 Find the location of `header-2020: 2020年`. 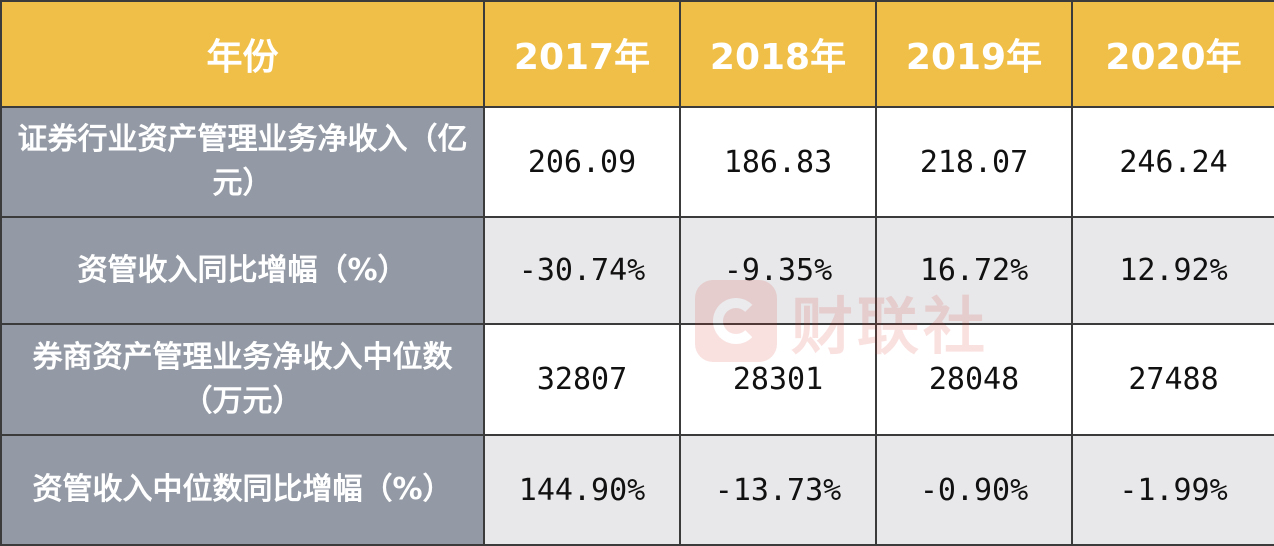

header-2020: 2020年 is located at coordinates (1172, 54).